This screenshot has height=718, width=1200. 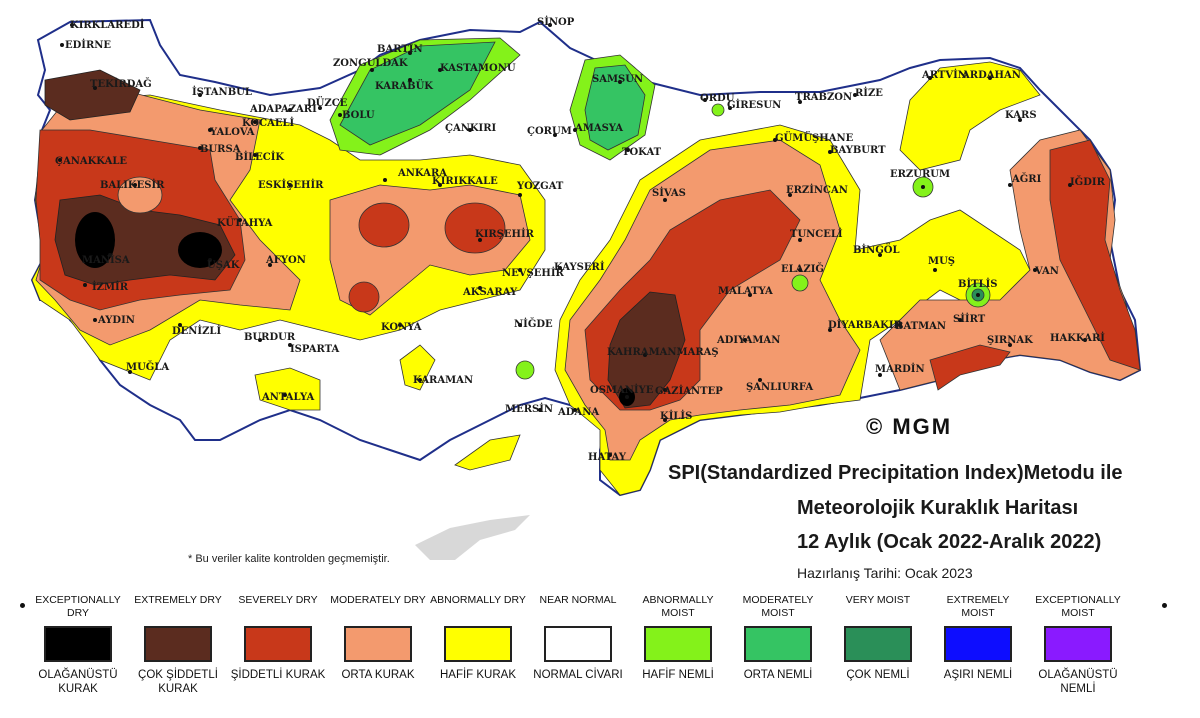 I want to click on city-istanbul: İSTANBUL, so click(x=222, y=91).